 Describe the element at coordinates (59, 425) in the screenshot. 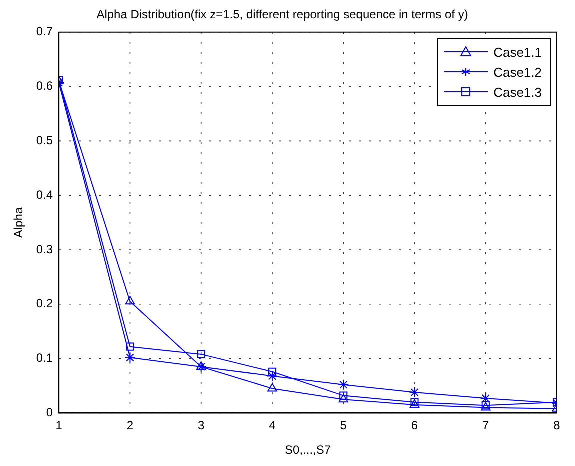

I see `x-tick-label: 1` at that location.